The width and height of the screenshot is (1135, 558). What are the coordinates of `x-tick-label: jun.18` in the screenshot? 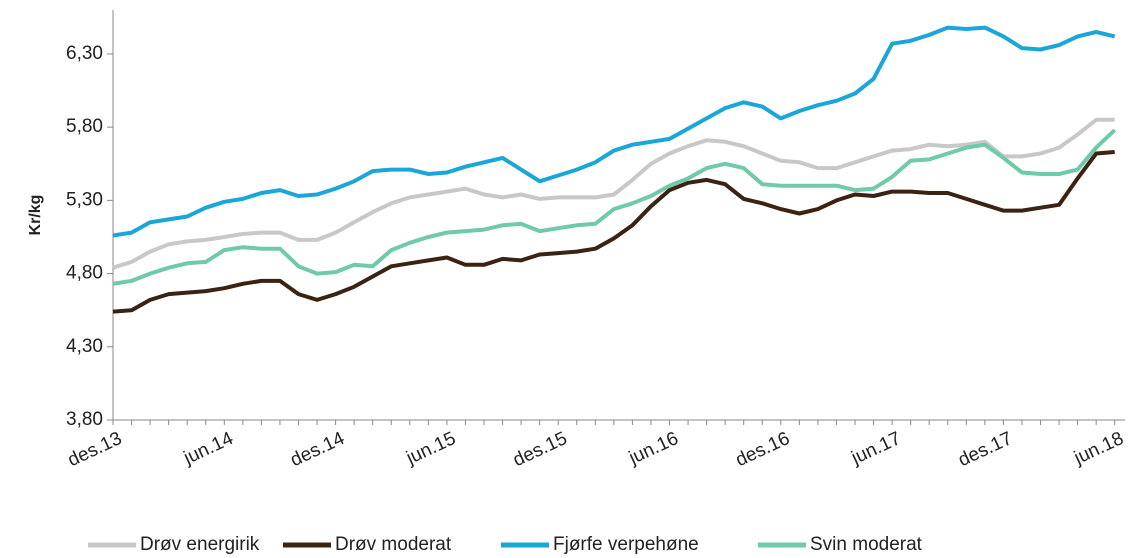 It's located at (1098, 448).